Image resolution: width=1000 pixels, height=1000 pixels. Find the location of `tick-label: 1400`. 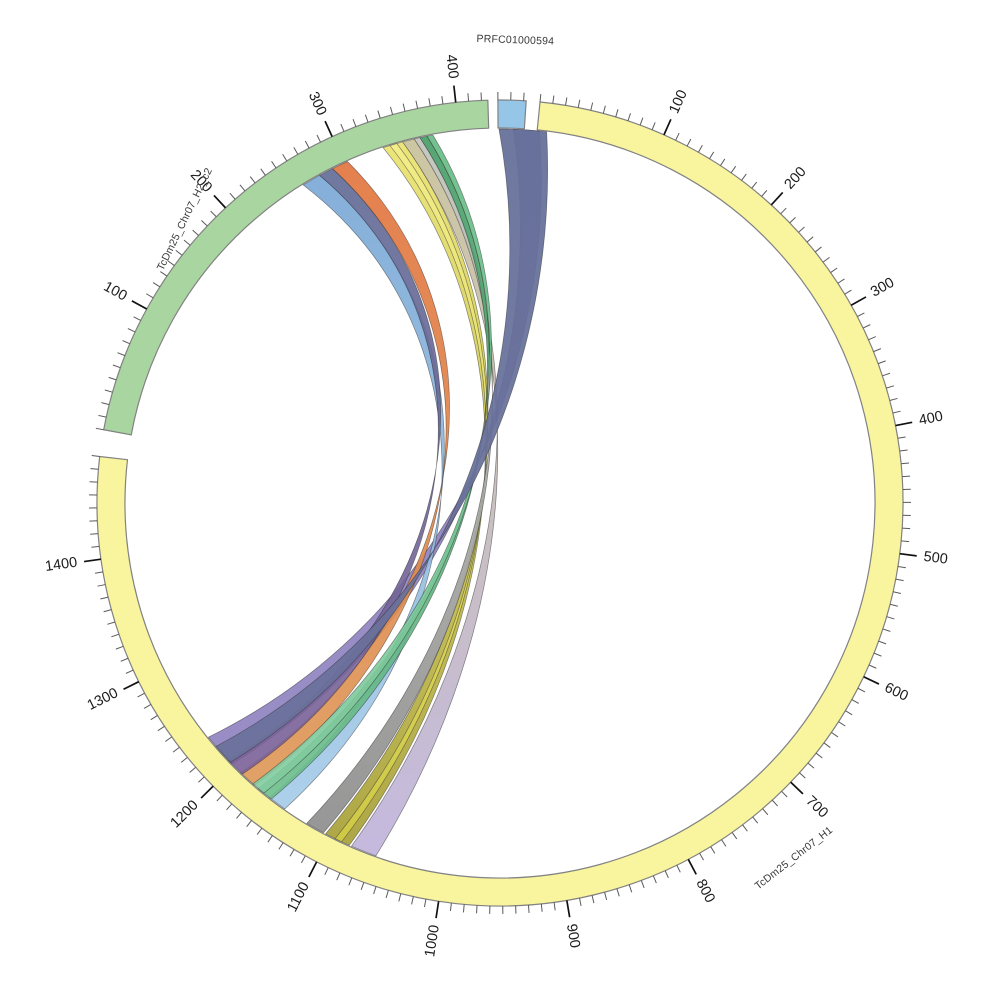

tick-label: 1400 is located at coordinates (61, 565).